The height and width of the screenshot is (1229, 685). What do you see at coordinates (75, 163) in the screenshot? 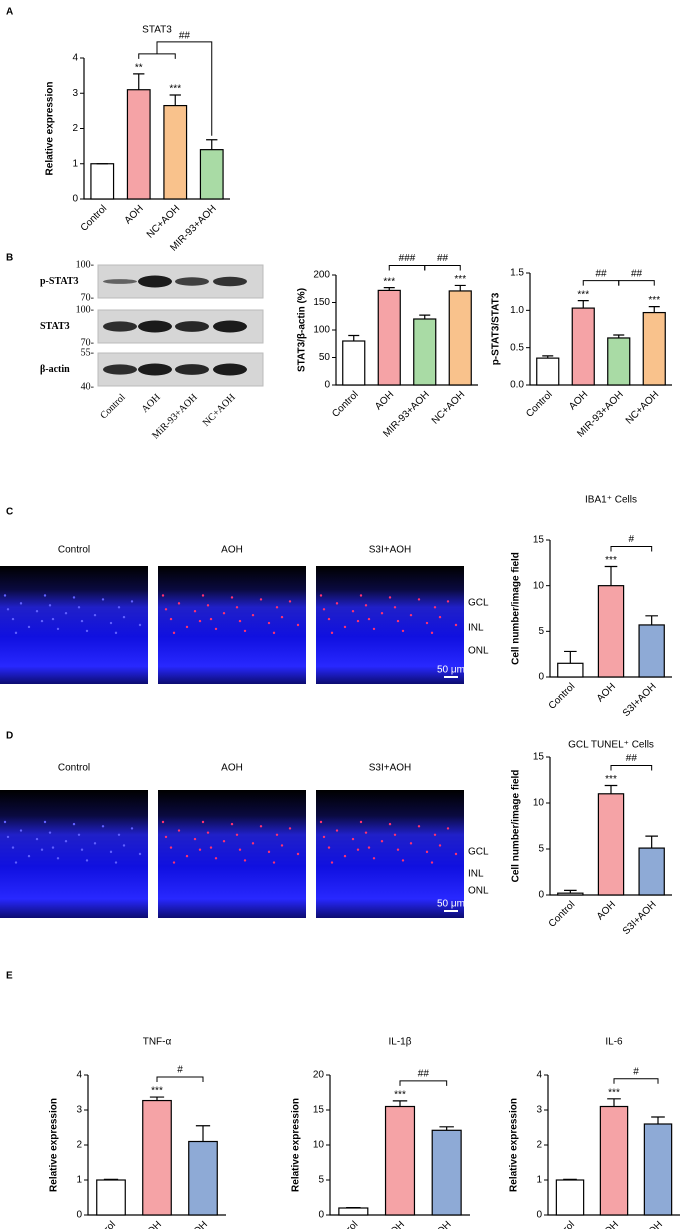
I see `y-tick-label: 1` at bounding box center [75, 163].